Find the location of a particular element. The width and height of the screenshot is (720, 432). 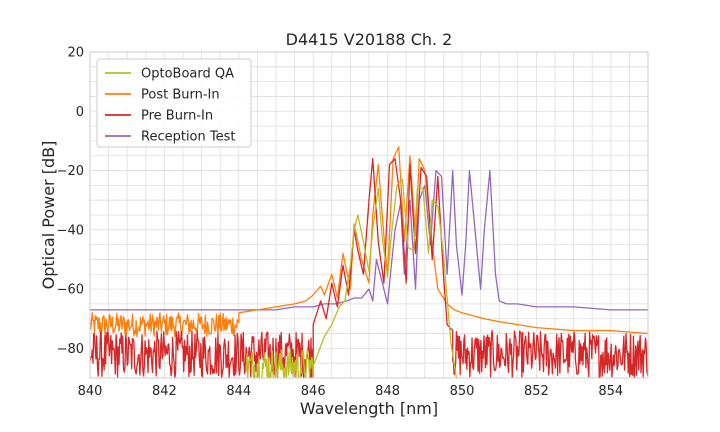

x-tick-label: 846 is located at coordinates (313, 391).